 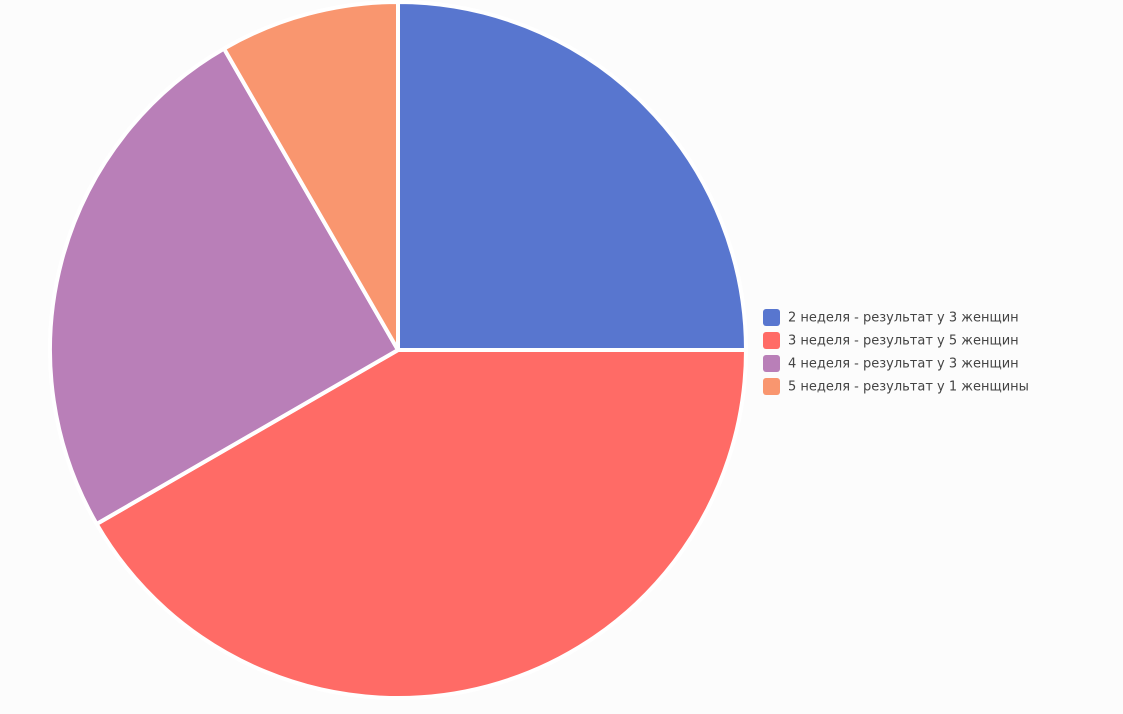 I want to click on legend-label: 5 неделя - результат у 1 женщины, so click(x=908, y=387).